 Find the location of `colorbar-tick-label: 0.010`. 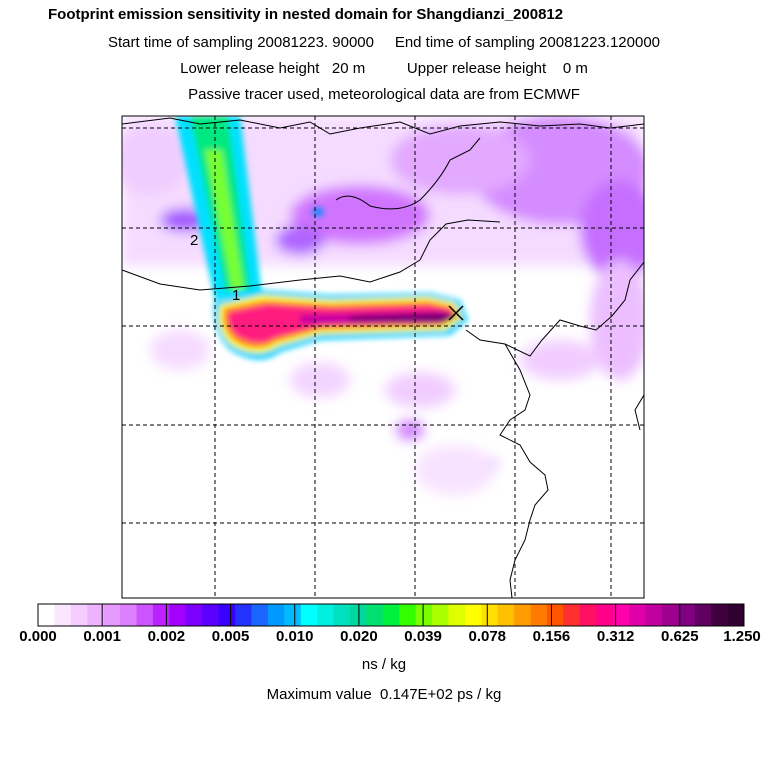

colorbar-tick-label: 0.010 is located at coordinates (294, 636).